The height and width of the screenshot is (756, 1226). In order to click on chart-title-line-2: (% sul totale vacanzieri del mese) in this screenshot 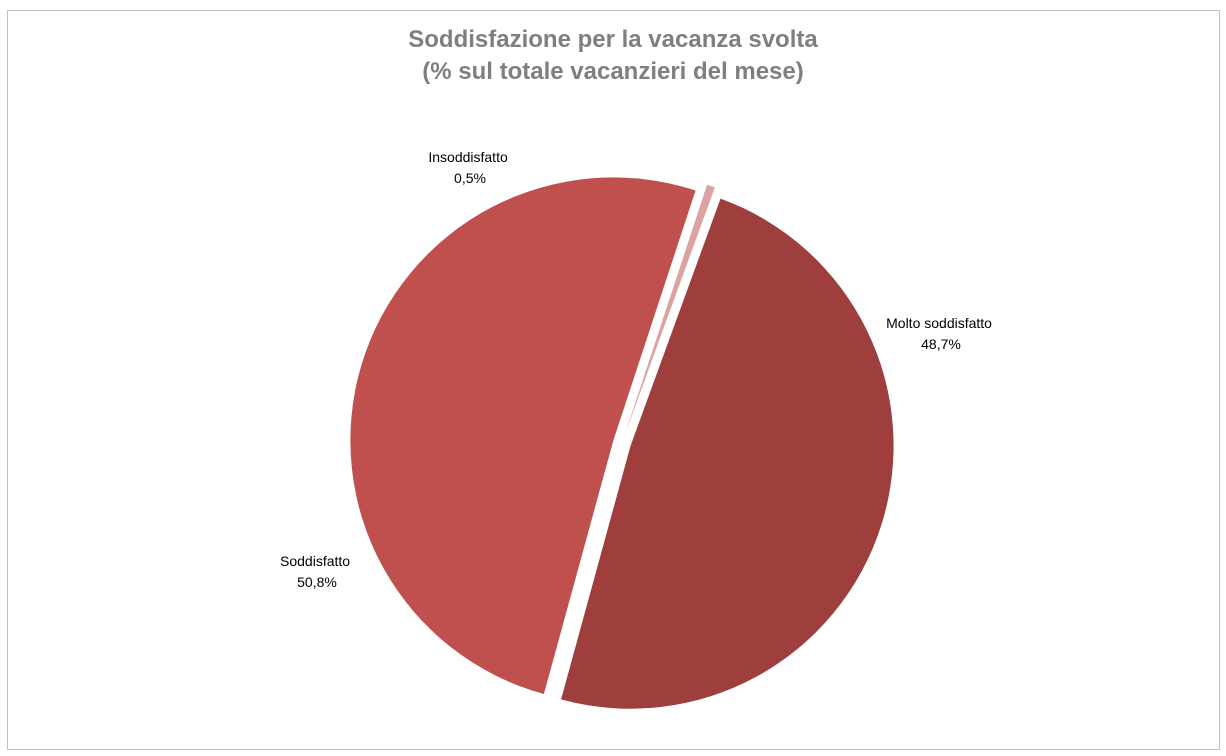, I will do `click(613, 71)`.